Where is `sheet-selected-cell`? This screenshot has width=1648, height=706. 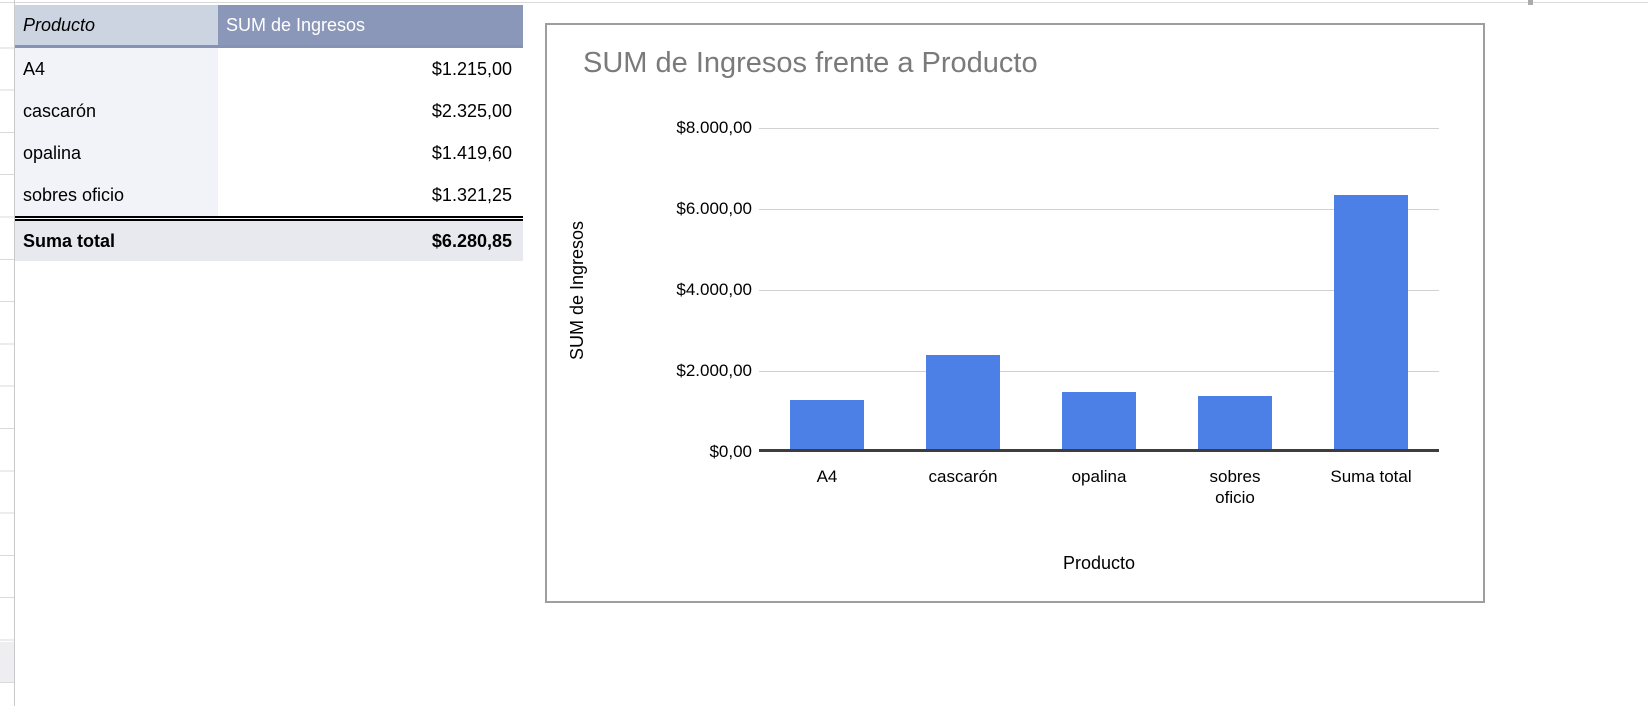
sheet-selected-cell is located at coordinates (7, 662).